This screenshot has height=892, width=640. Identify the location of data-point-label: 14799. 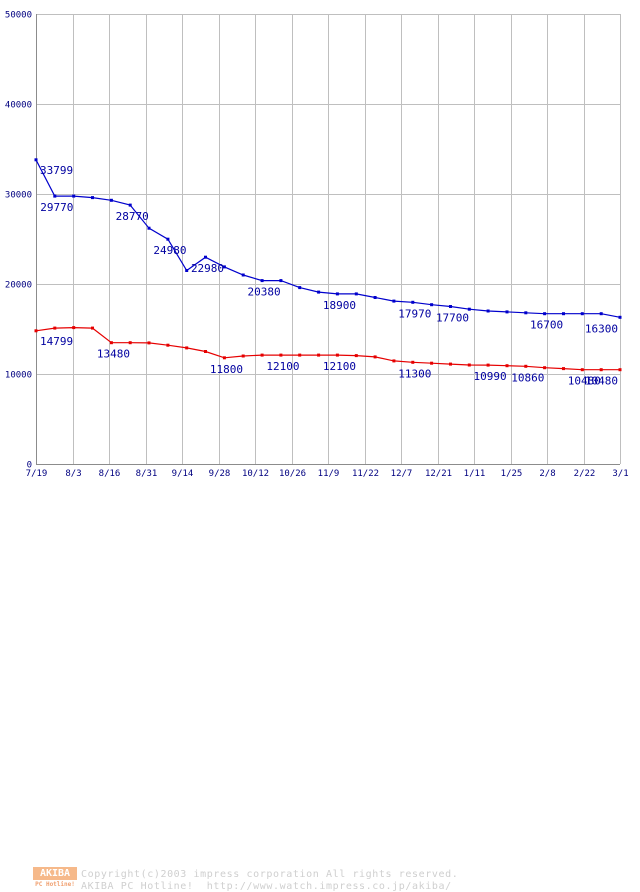
(56, 341).